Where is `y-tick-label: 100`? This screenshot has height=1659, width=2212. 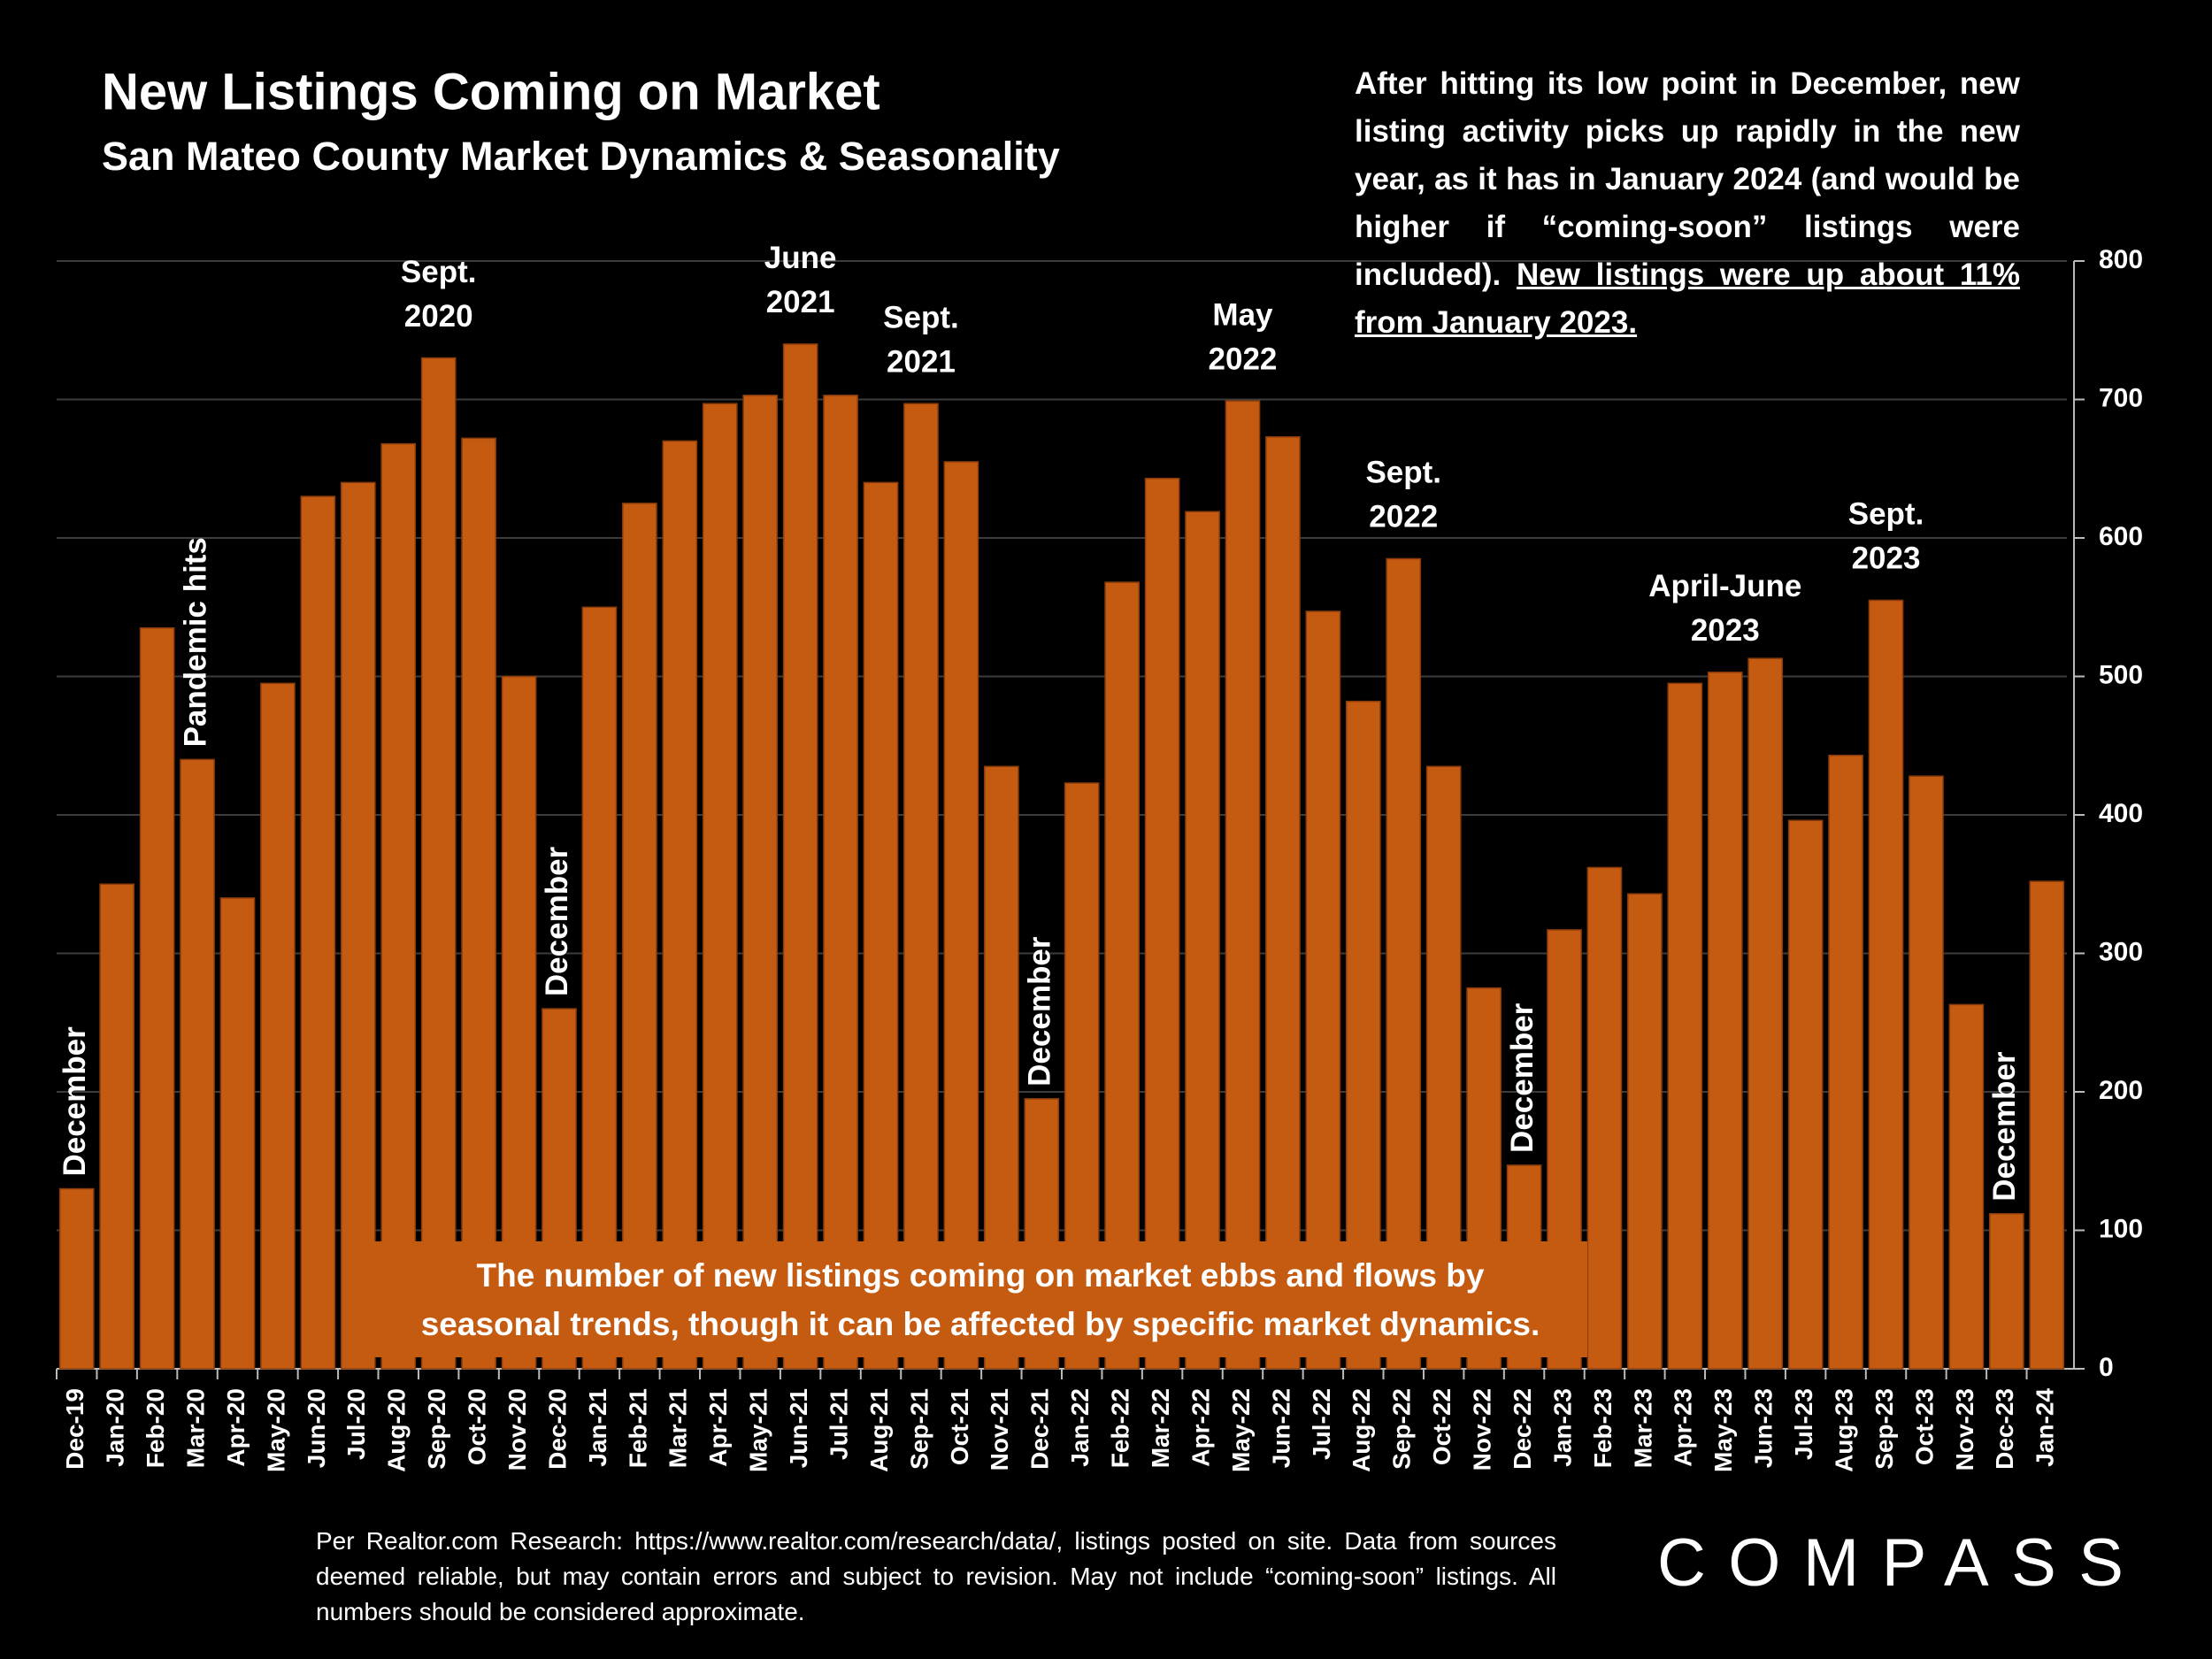 y-tick-label: 100 is located at coordinates (2121, 1229).